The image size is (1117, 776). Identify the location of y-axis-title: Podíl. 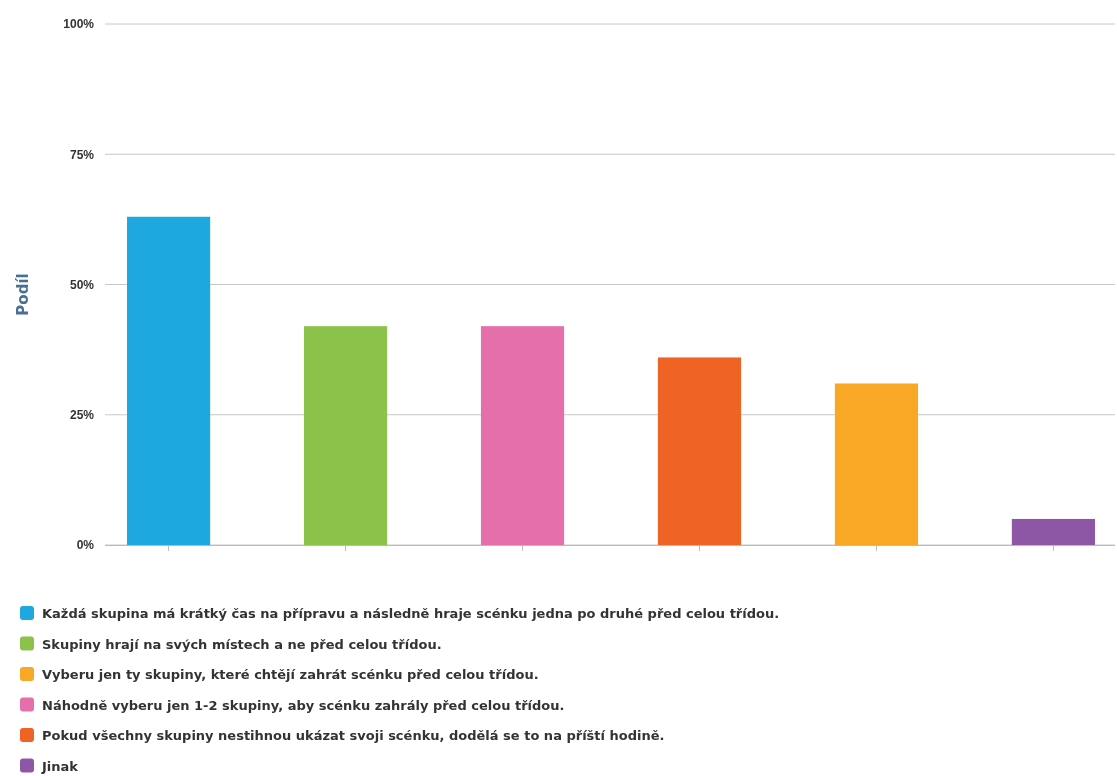
(23, 294).